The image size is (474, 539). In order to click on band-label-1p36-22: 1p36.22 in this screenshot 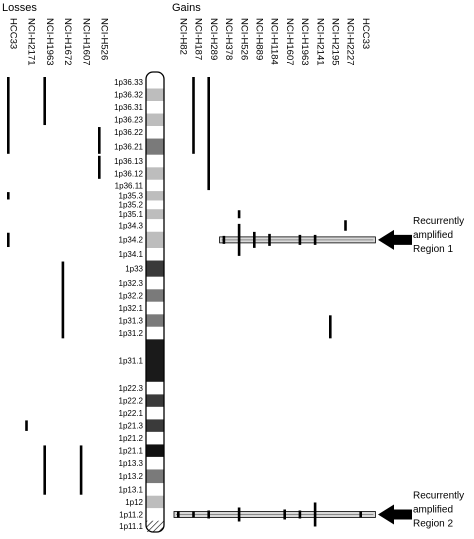, I will do `click(128, 132)`.